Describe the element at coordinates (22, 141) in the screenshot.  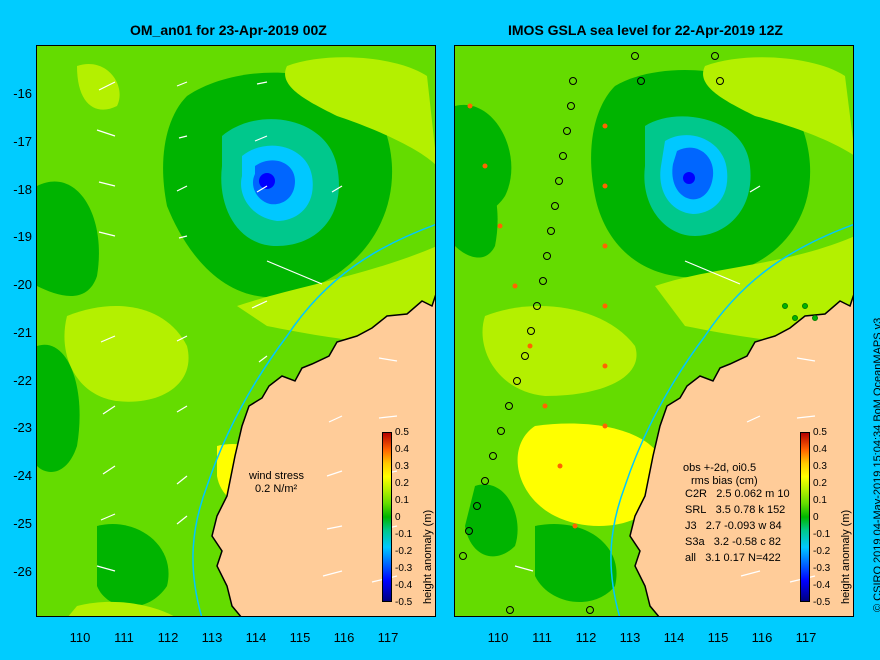
I see `y-tick-label: -17` at that location.